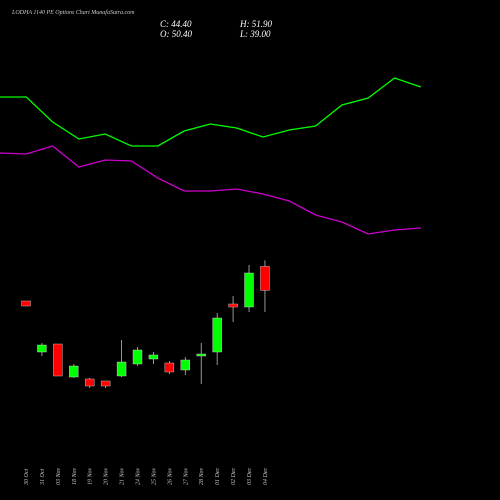  I want to click on x-tick-label: 31 Oct, so click(43, 477).